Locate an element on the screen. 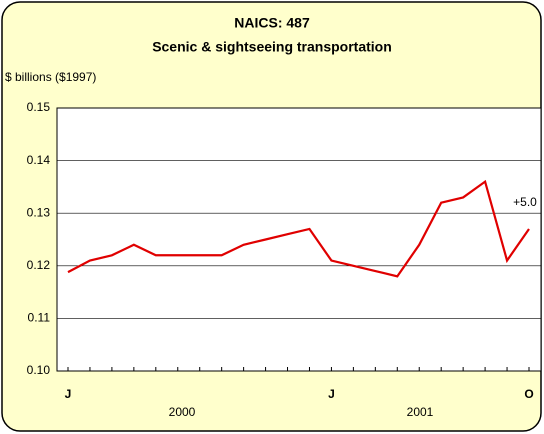 This screenshot has width=544, height=434. y-tick-label: 0.10 is located at coordinates (39, 370).